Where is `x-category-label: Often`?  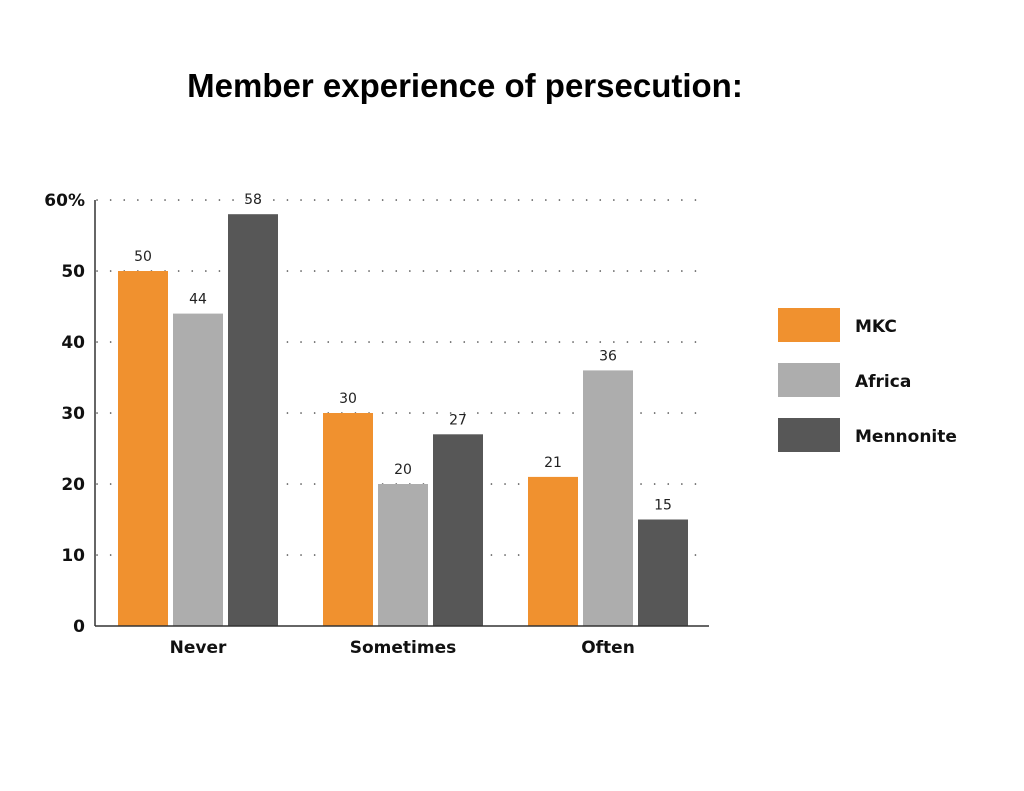
x-category-label: Often is located at coordinates (608, 648).